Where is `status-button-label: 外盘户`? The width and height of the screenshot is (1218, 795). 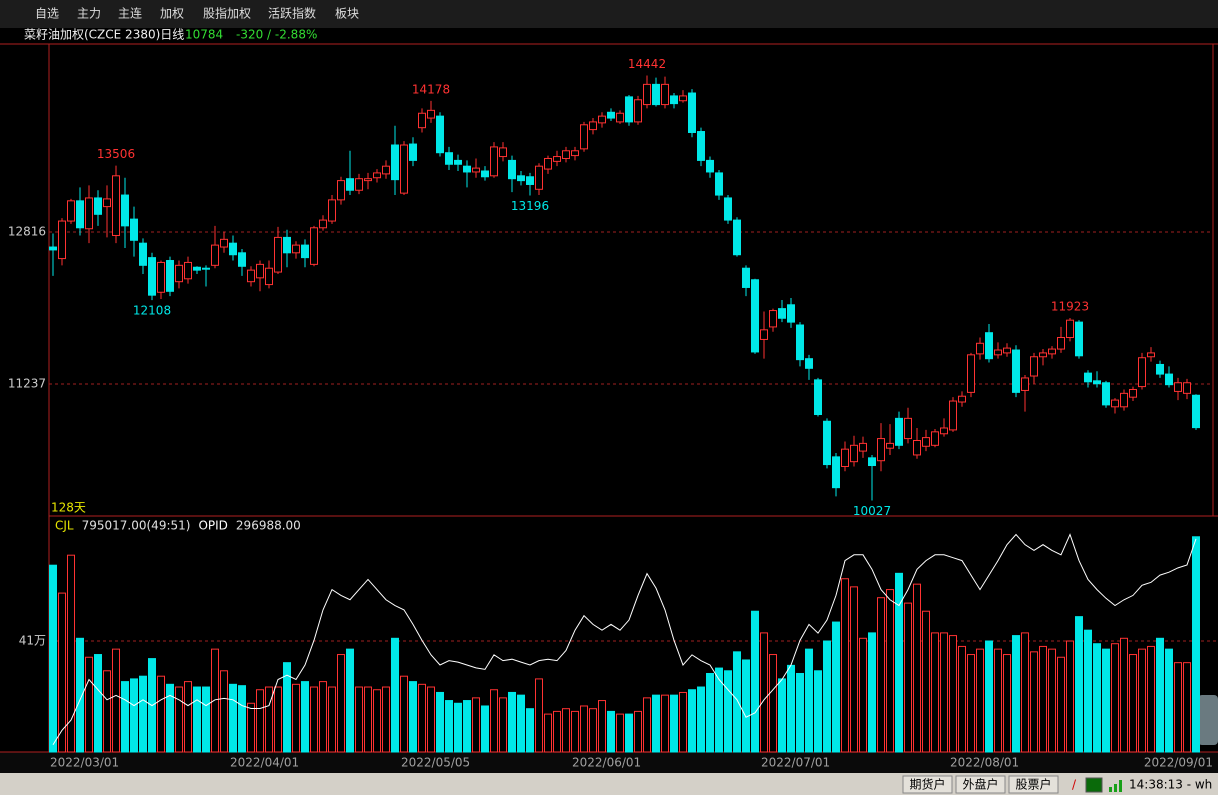 status-button-label: 外盘户 is located at coordinates (980, 784).